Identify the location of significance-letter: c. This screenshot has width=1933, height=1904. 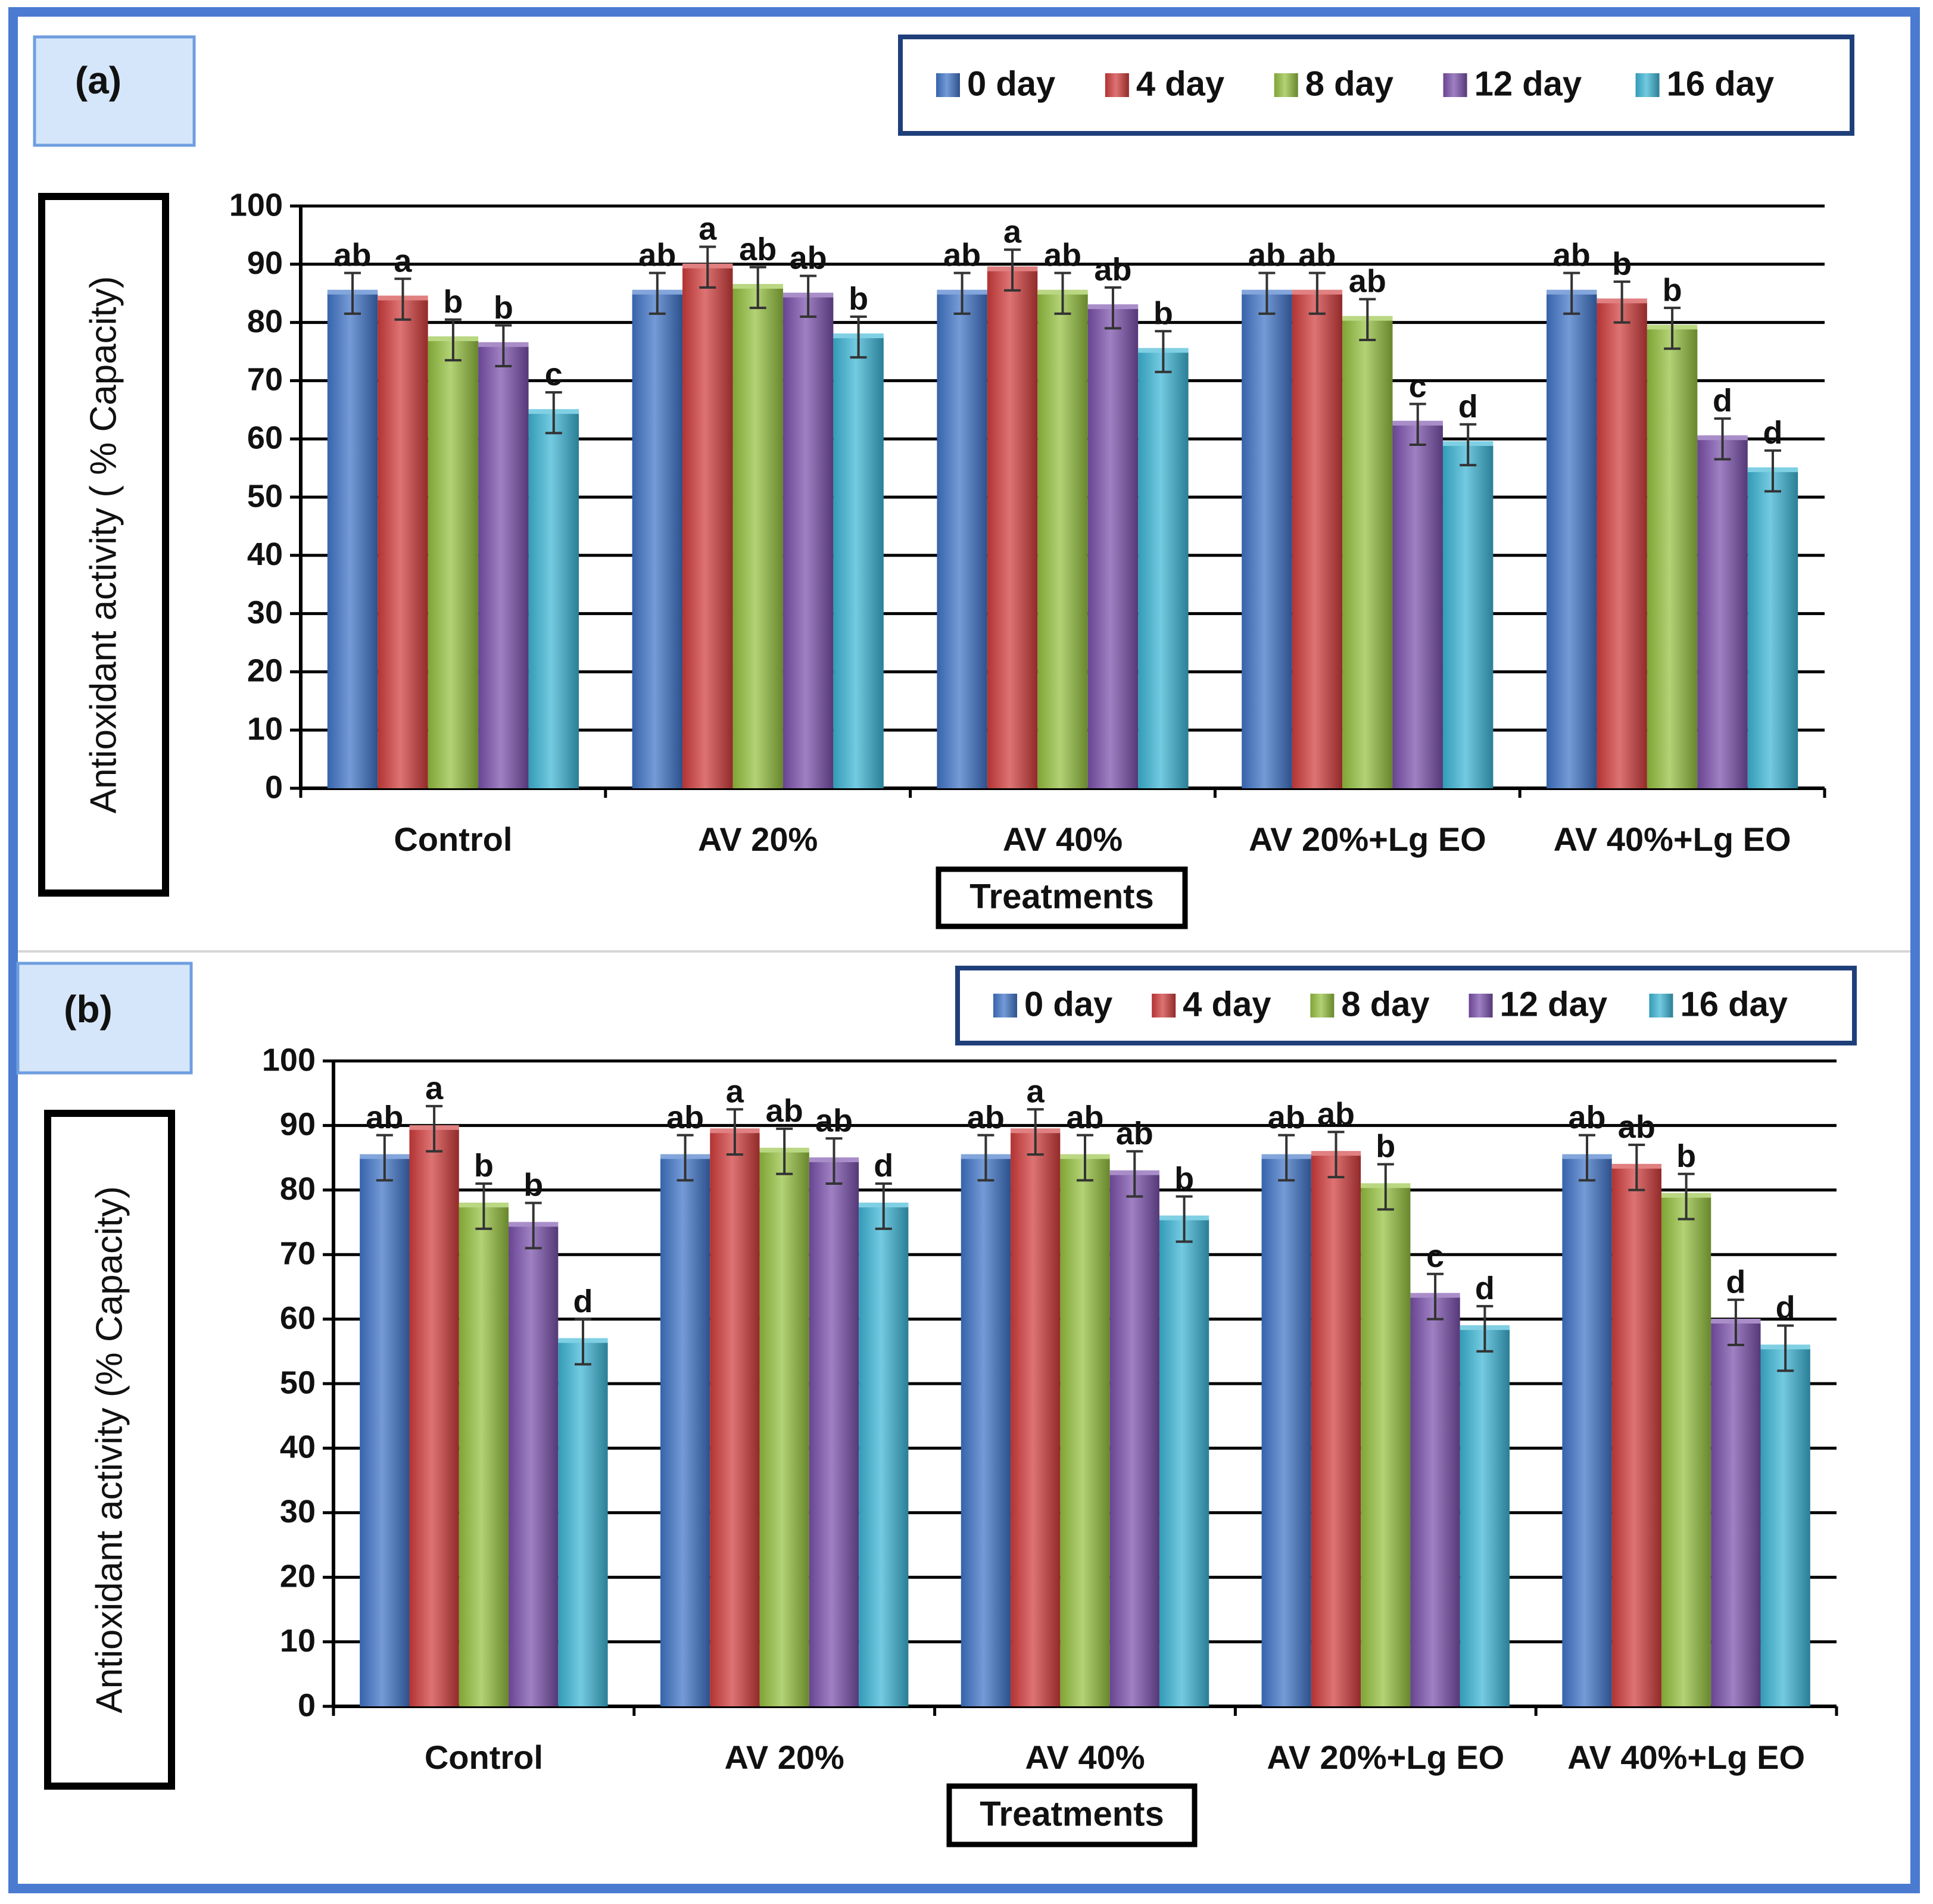
(554, 374).